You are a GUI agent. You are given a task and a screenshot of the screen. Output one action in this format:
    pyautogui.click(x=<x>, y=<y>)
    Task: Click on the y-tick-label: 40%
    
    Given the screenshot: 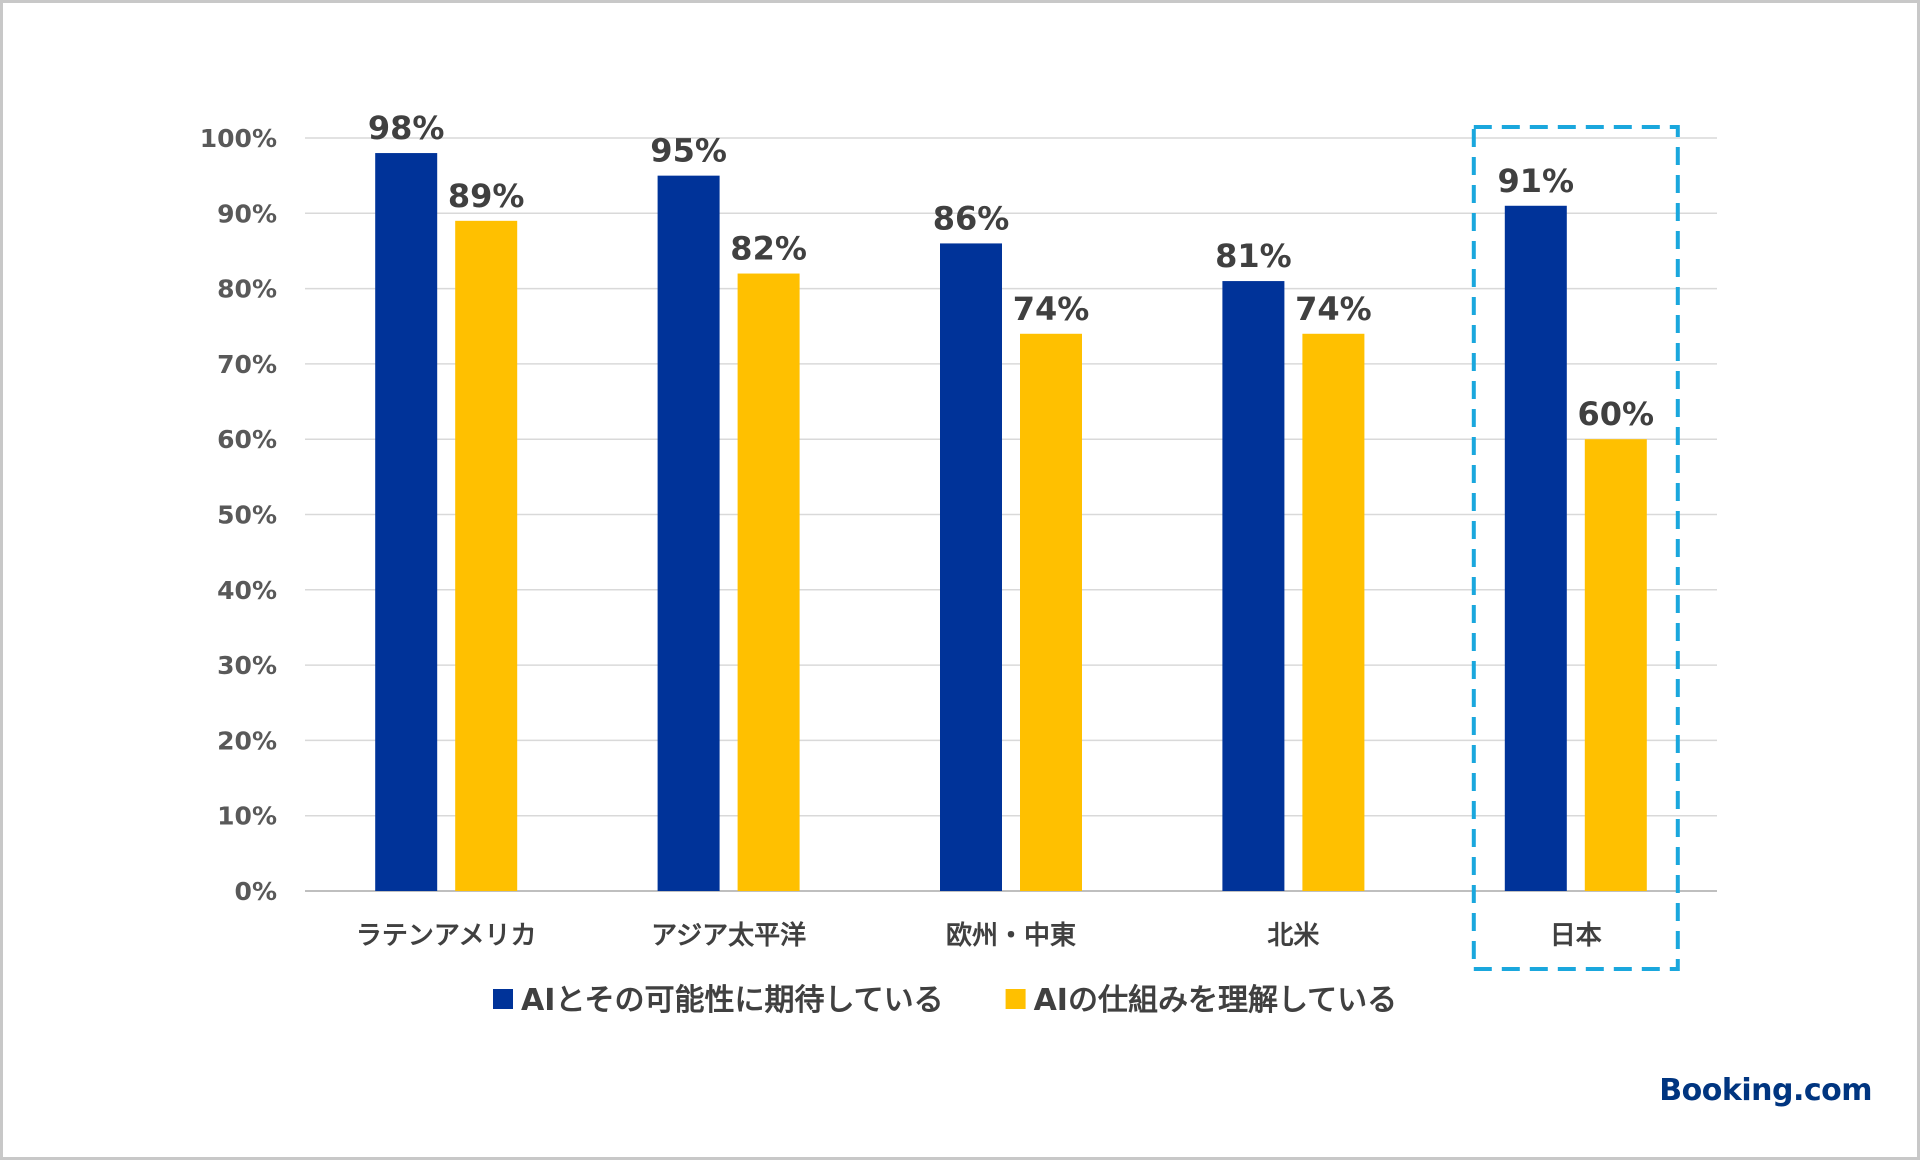 What is the action you would take?
    pyautogui.click(x=247, y=590)
    